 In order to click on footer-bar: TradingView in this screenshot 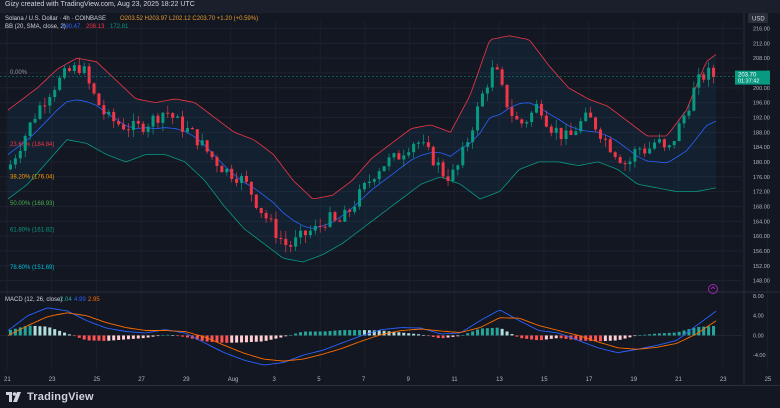, I will do `click(390, 396)`.